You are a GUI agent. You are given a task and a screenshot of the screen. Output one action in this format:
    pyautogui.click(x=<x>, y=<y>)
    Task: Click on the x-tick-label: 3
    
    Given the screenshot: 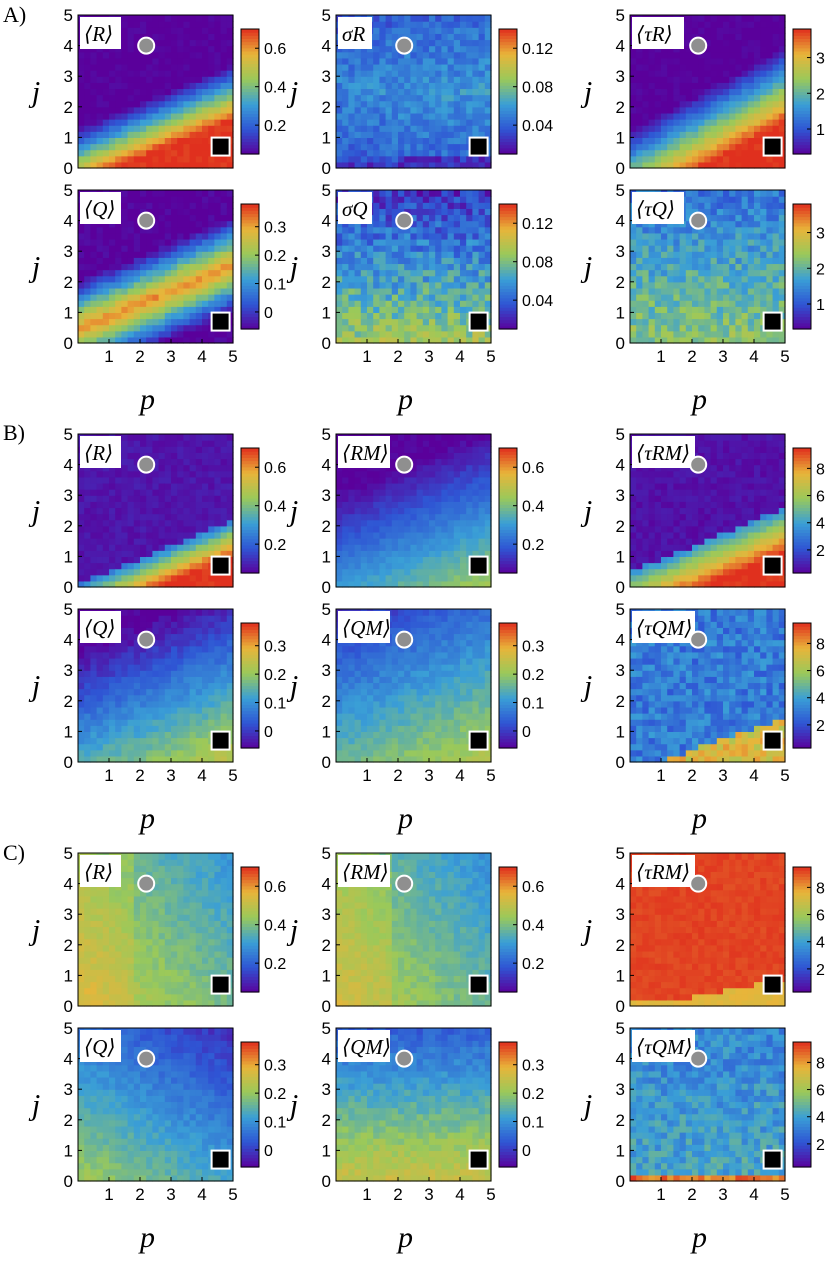 What is the action you would take?
    pyautogui.click(x=428, y=356)
    